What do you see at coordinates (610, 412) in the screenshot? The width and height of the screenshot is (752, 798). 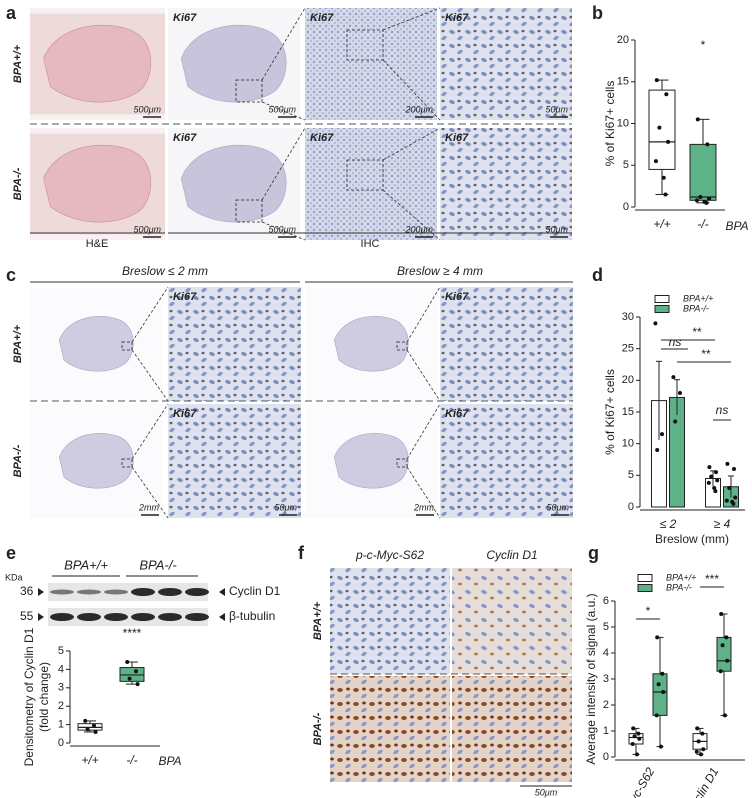 I see `y-axis-label: % of Ki67+ cells` at bounding box center [610, 412].